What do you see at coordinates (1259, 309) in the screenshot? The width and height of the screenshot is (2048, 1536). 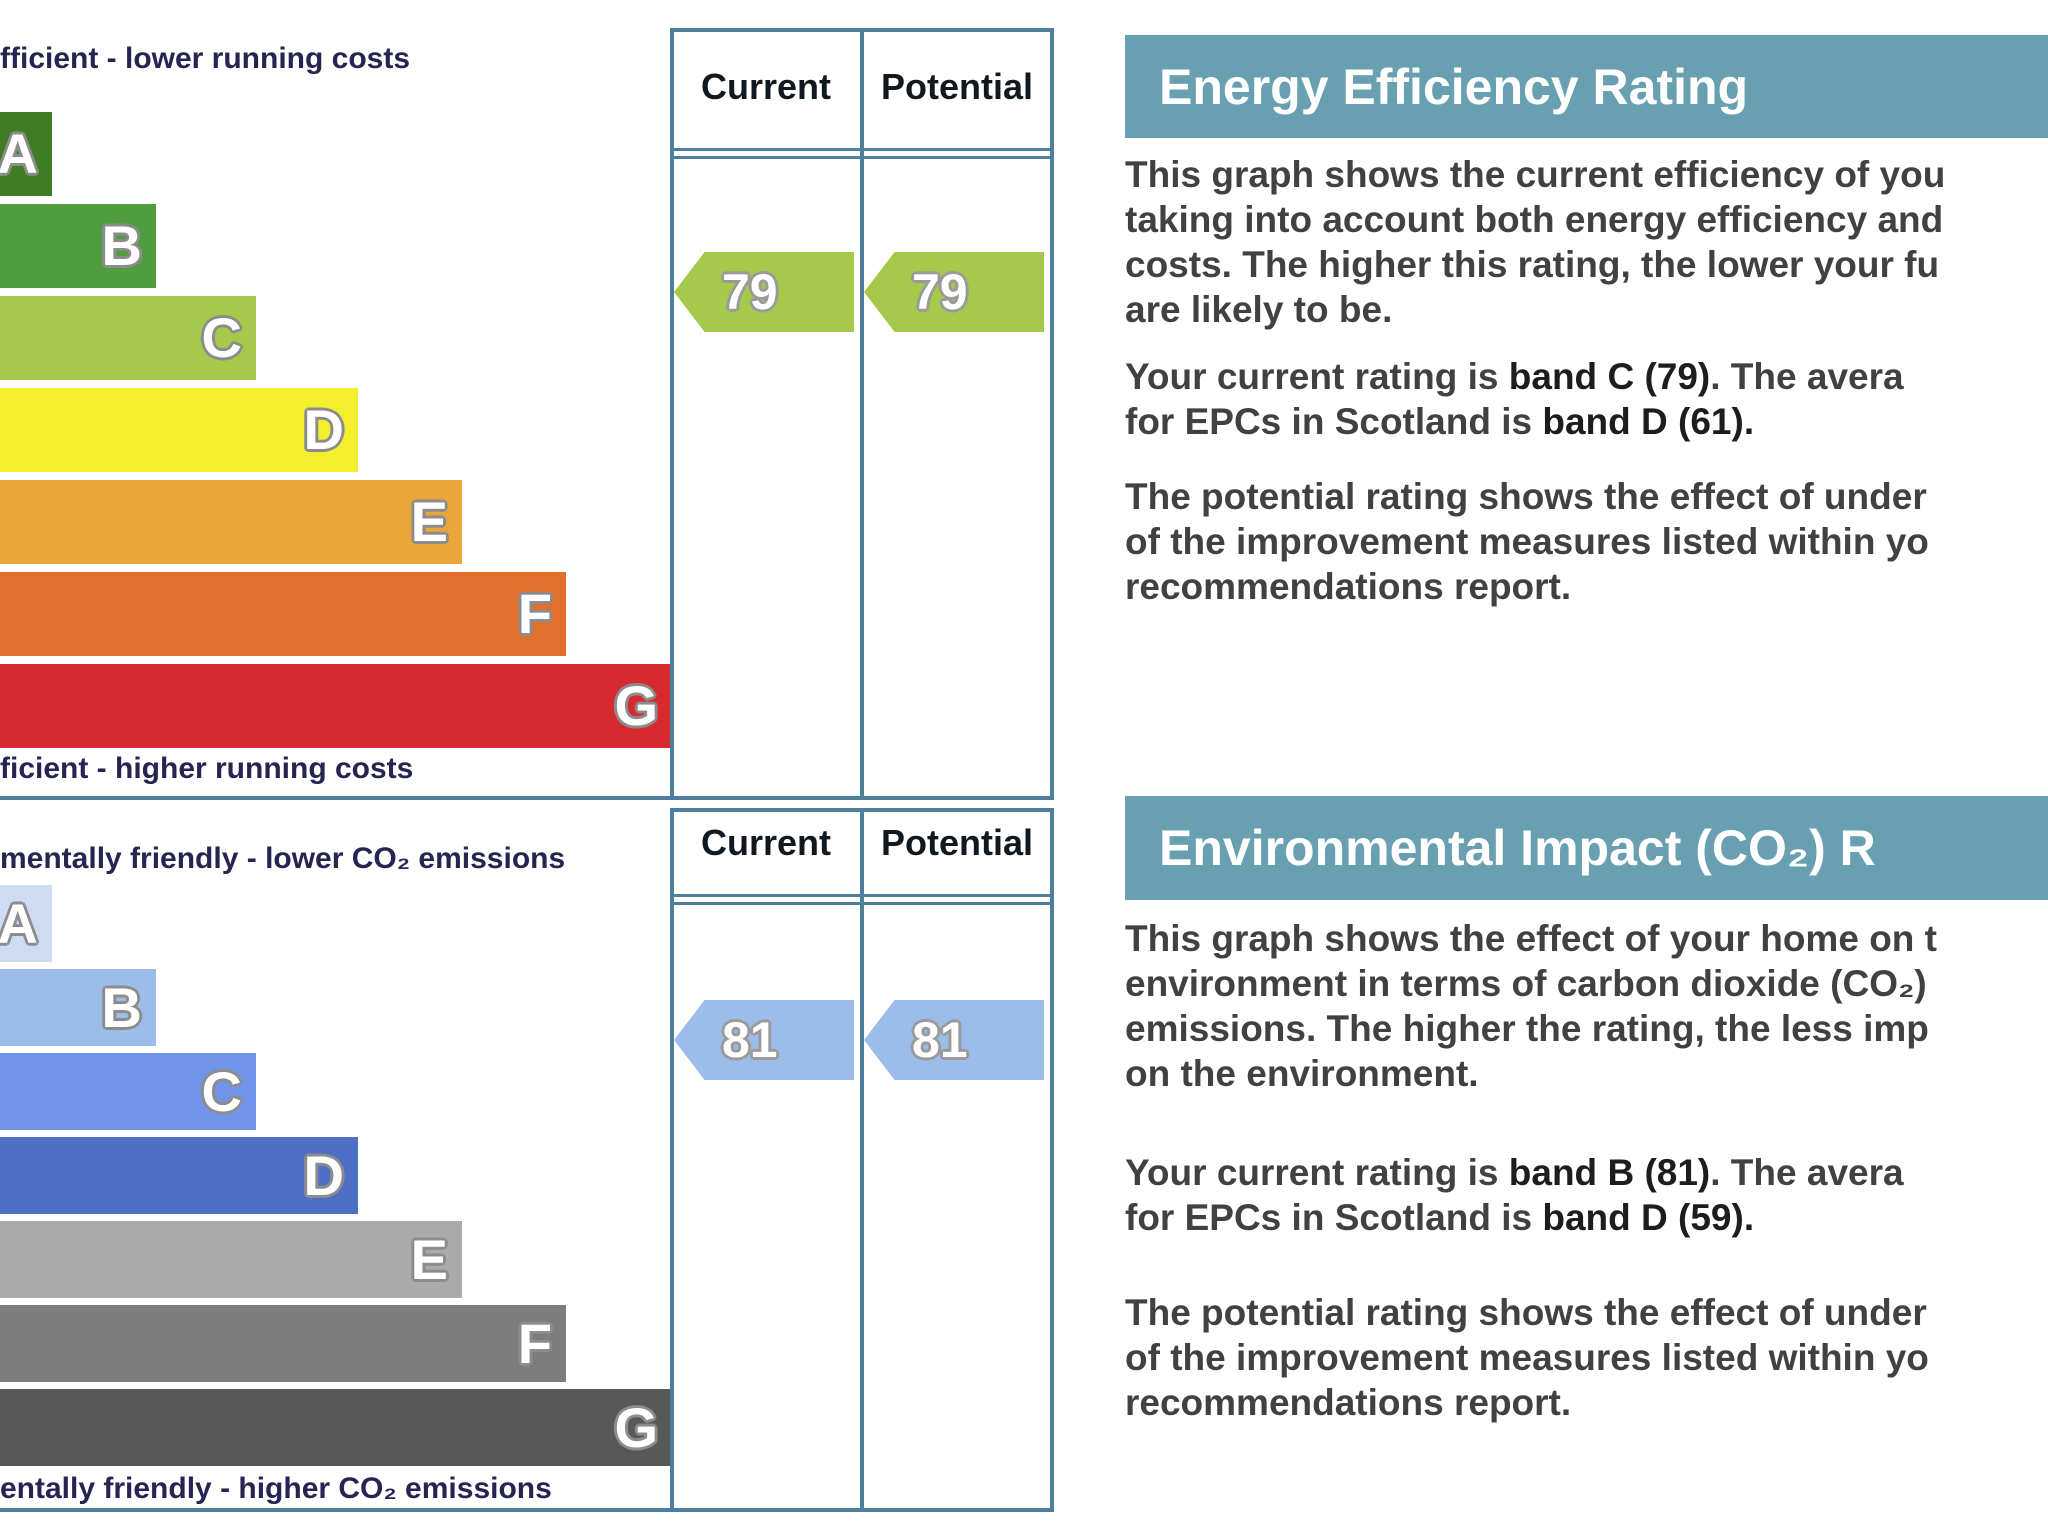 I see `text-line: are likely to be.` at bounding box center [1259, 309].